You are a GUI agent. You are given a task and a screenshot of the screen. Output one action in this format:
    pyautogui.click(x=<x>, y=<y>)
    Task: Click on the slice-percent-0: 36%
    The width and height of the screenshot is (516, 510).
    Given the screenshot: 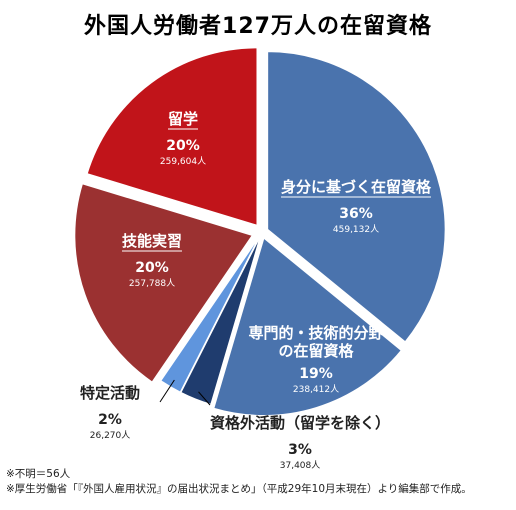 What is the action you would take?
    pyautogui.click(x=356, y=214)
    